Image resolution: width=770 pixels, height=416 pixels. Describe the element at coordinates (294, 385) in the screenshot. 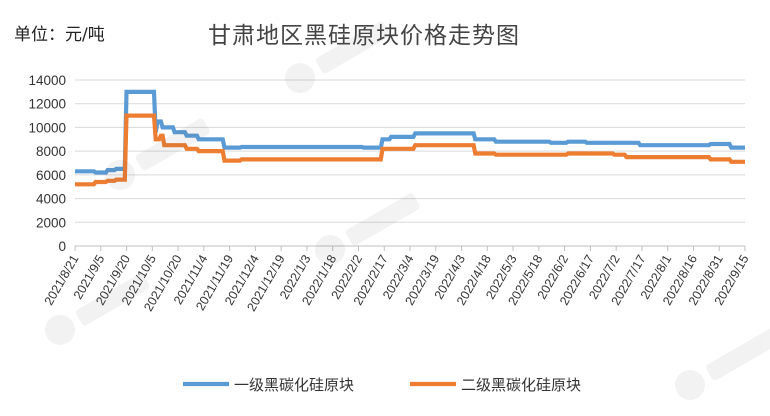

I see `legend-label: 一级黑碳化硅原块` at that location.